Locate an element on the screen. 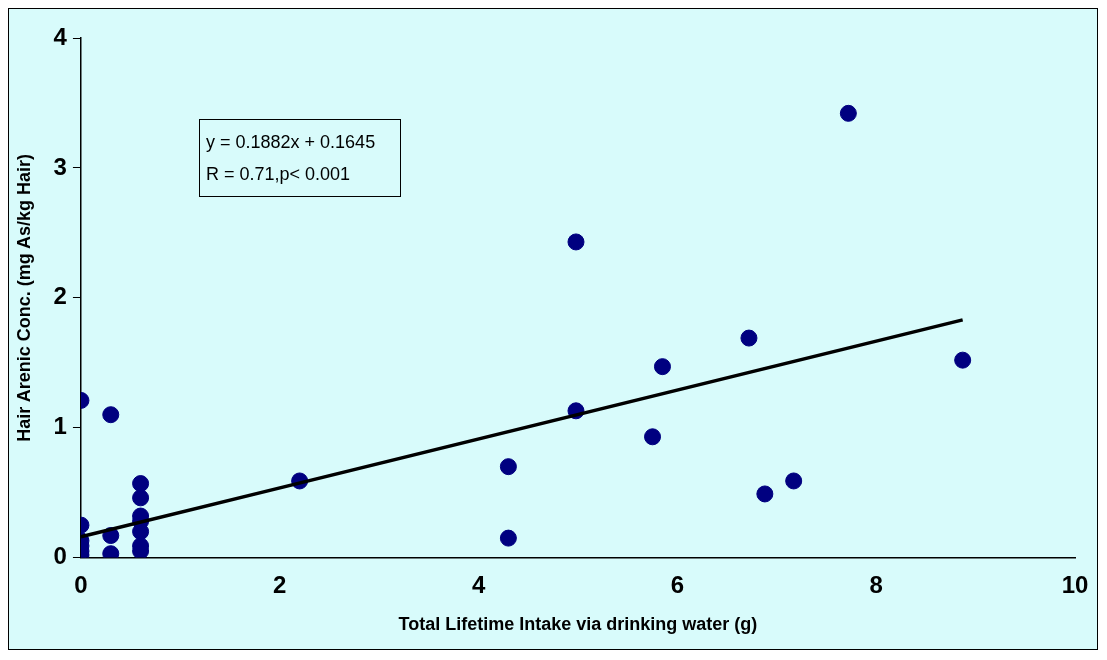 The height and width of the screenshot is (660, 1107). x-tick-label: 4 is located at coordinates (478, 584).